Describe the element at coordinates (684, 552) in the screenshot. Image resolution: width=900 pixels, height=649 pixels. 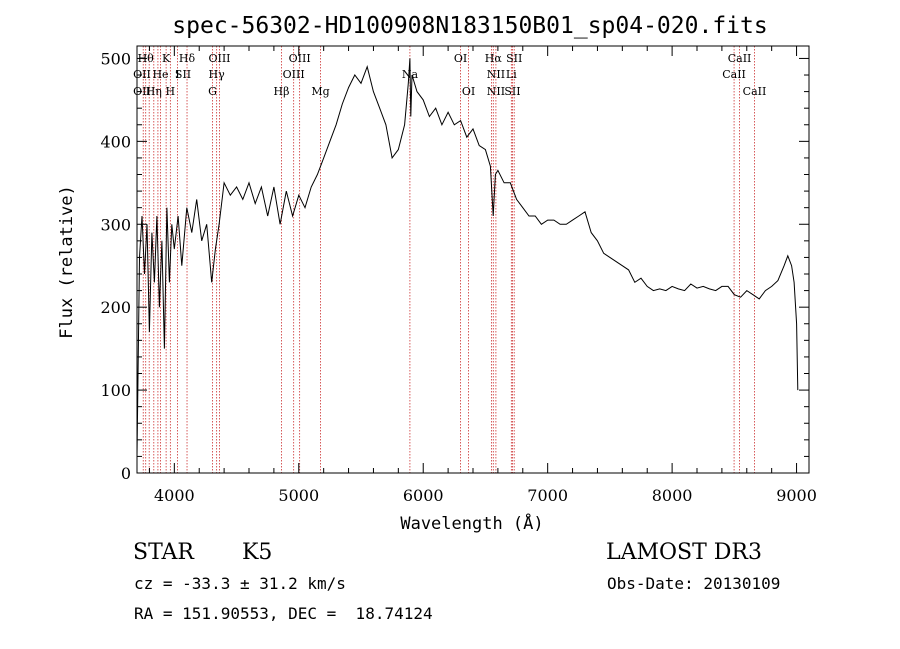
I see `survey-name: LAMOST DR3` at that location.